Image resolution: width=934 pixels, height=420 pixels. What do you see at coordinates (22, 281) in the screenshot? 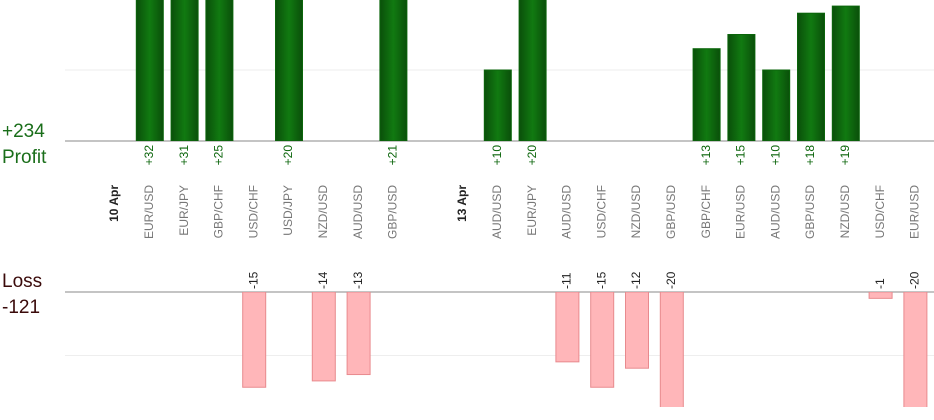
I see `loss-label: Loss` at bounding box center [22, 281].